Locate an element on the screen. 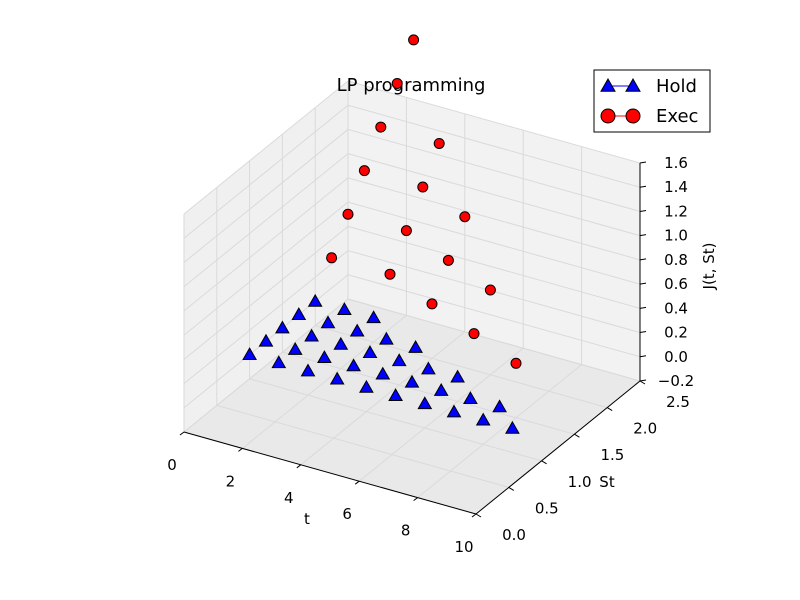 This screenshot has width=800, height=600. z-tick-label: 1.4 is located at coordinates (676, 187).